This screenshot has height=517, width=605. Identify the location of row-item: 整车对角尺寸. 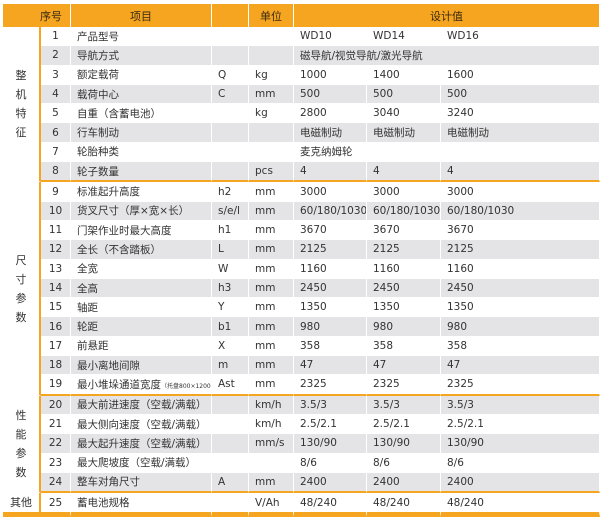
(141, 483).